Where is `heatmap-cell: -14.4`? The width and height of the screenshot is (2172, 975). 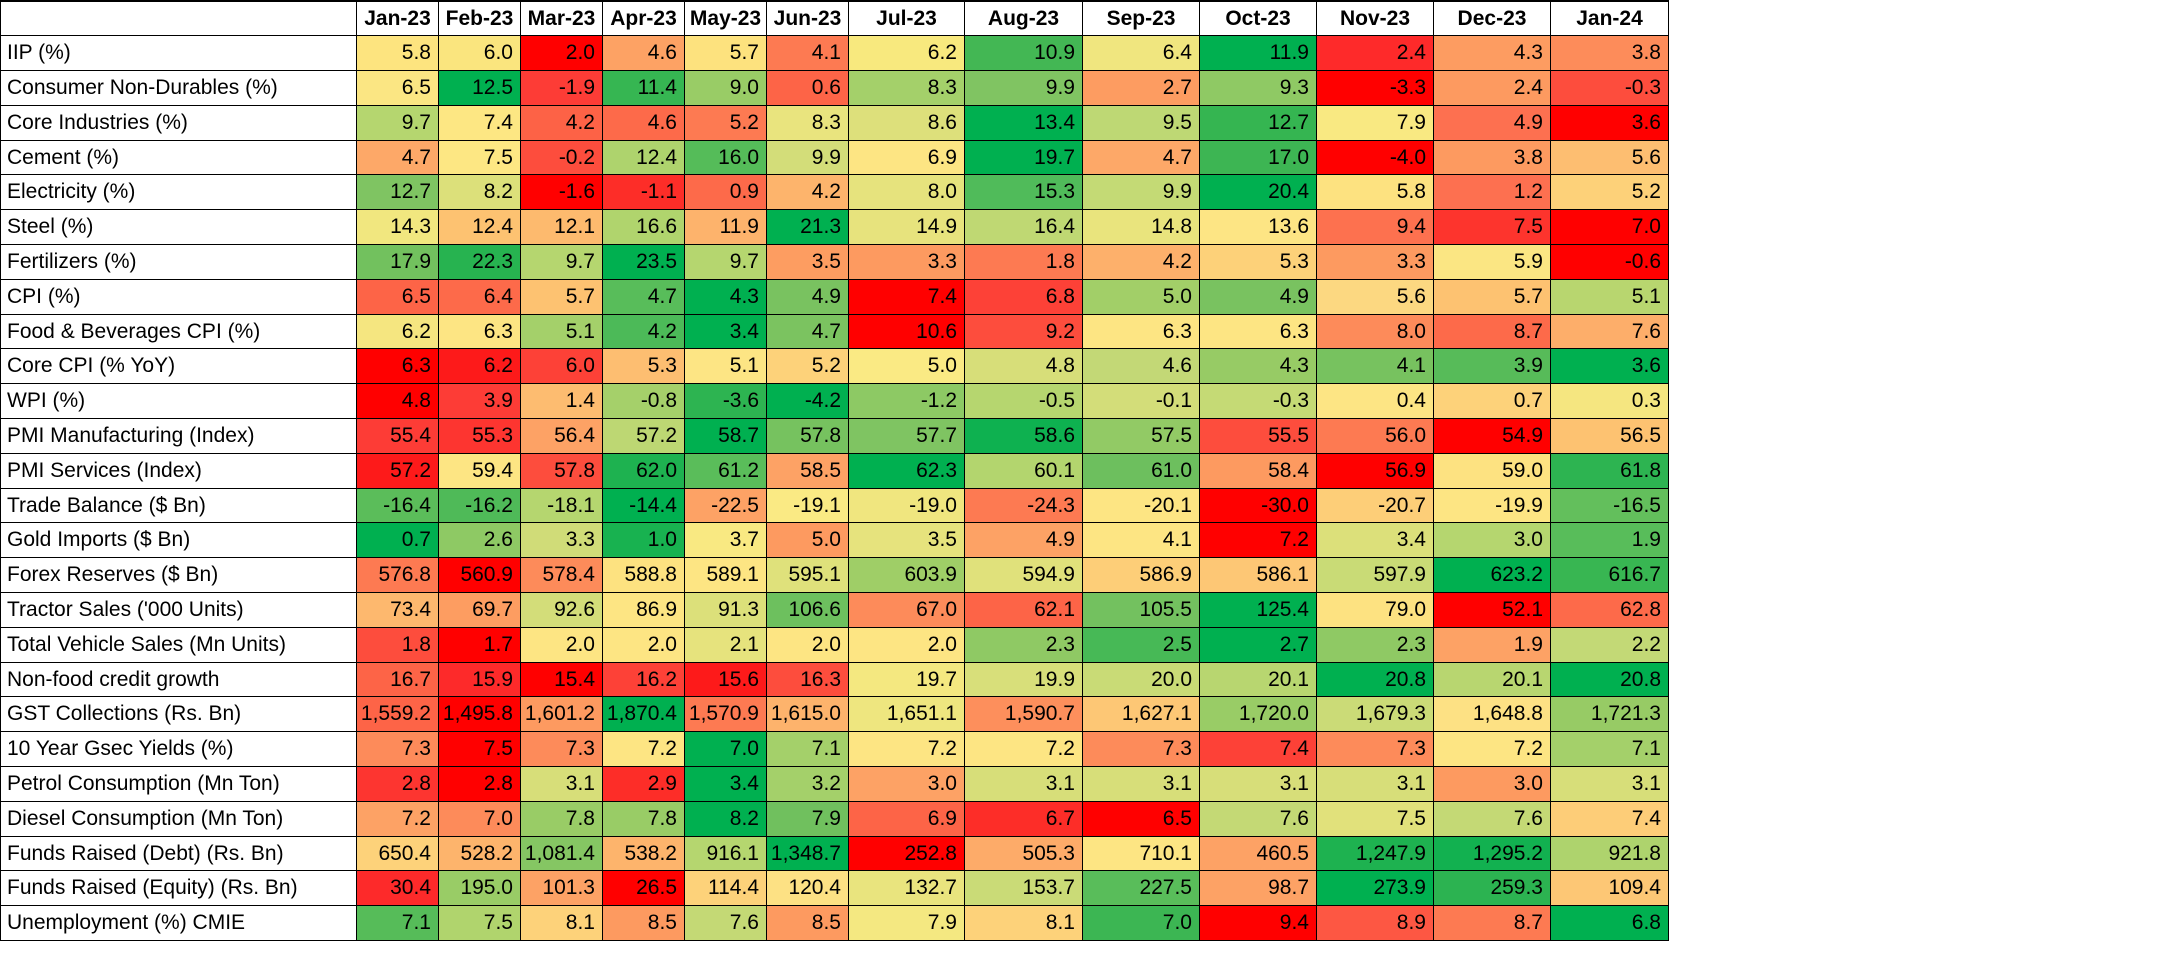 heatmap-cell: -14.4 is located at coordinates (643, 505).